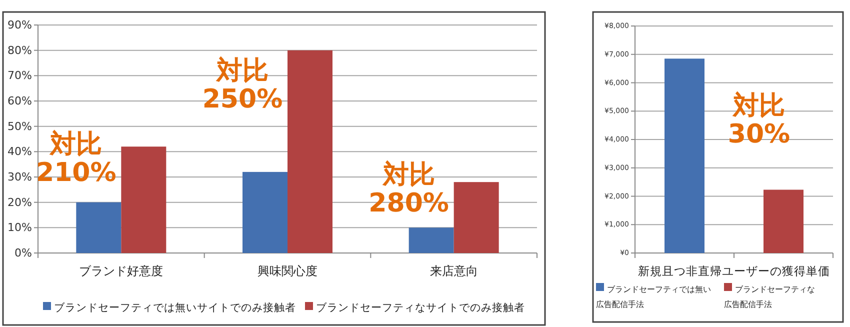 The image size is (850, 327). Describe the element at coordinates (769, 297) in the screenshot. I see `legend-label: ブランドセーフティな広告配信手法` at that location.